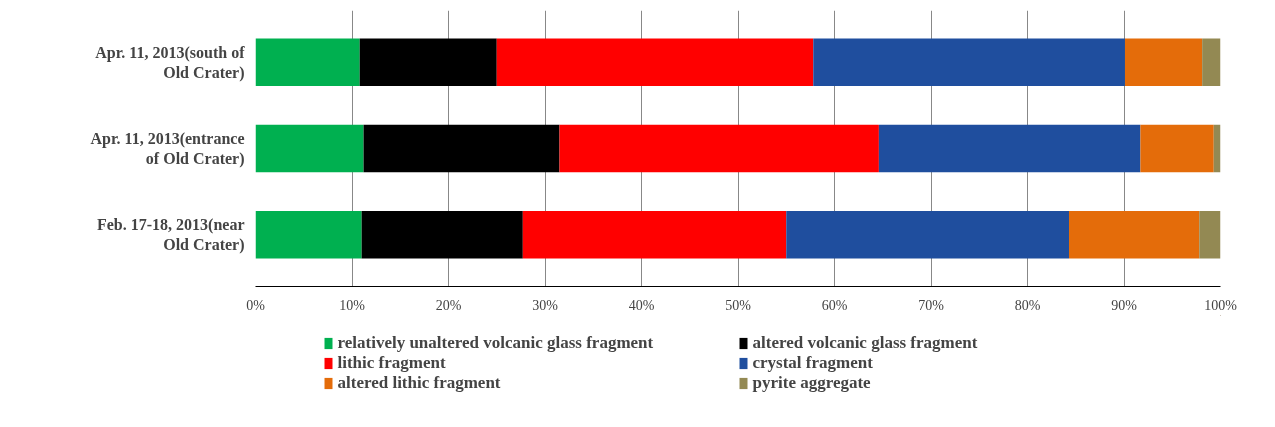 Image resolution: width=1275 pixels, height=427 pixels. I want to click on x-tick-label: 100%, so click(1221, 305).